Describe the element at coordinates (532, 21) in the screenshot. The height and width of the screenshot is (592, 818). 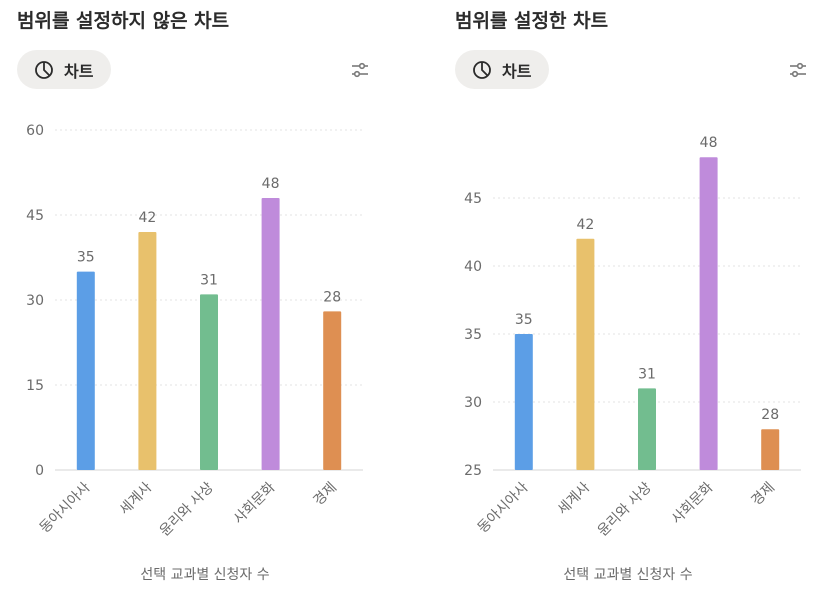
I see `panel-title: 범위를 설정한 차트` at that location.